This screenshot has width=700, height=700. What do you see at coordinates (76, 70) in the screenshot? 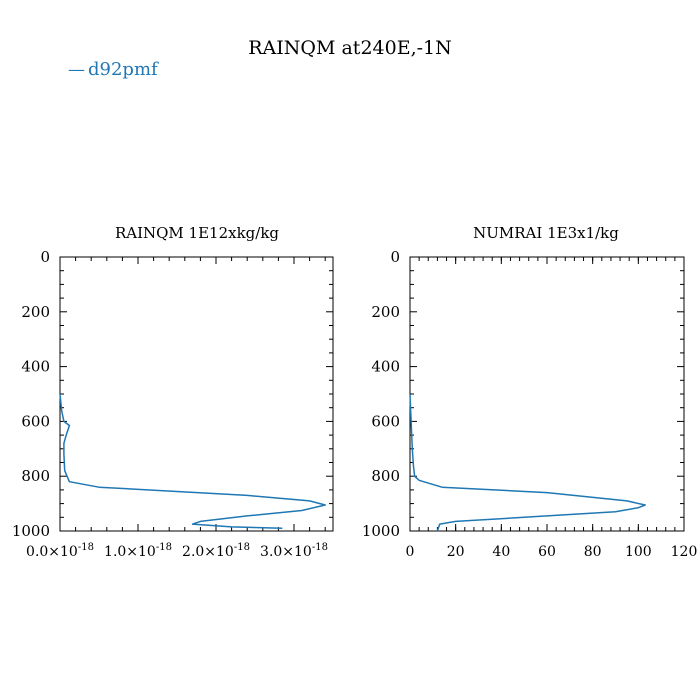
I see `legend-marker: —` at bounding box center [76, 70].